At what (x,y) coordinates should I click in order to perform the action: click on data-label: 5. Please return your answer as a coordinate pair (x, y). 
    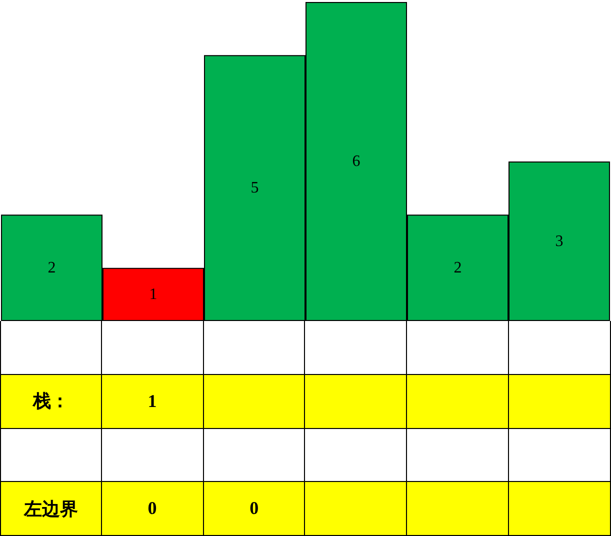
    Looking at the image, I should click on (254, 188).